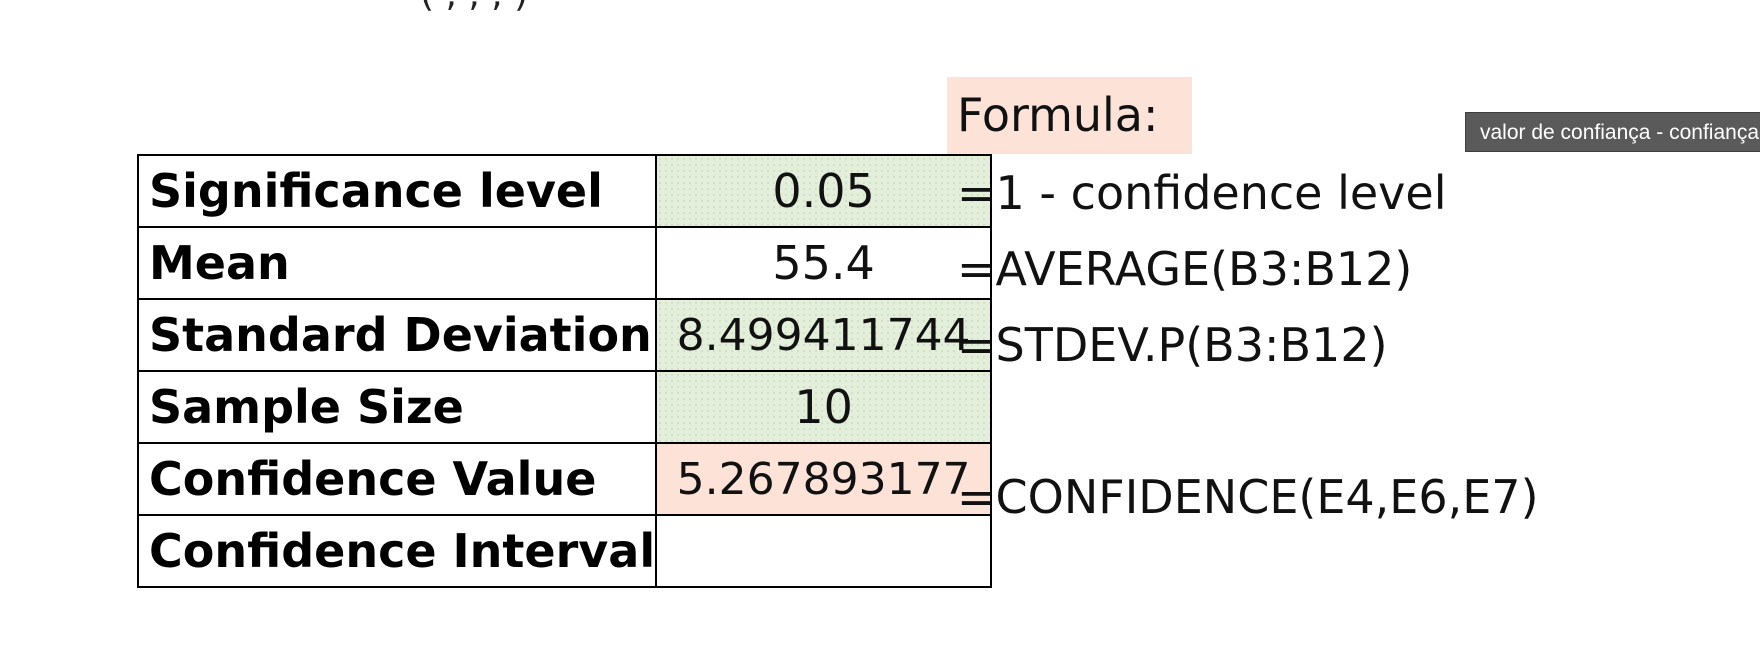 Image resolution: width=1760 pixels, height=660 pixels. Describe the element at coordinates (1612, 132) in the screenshot. I see `cell-tooltip: valor de confiança - confiança` at that location.